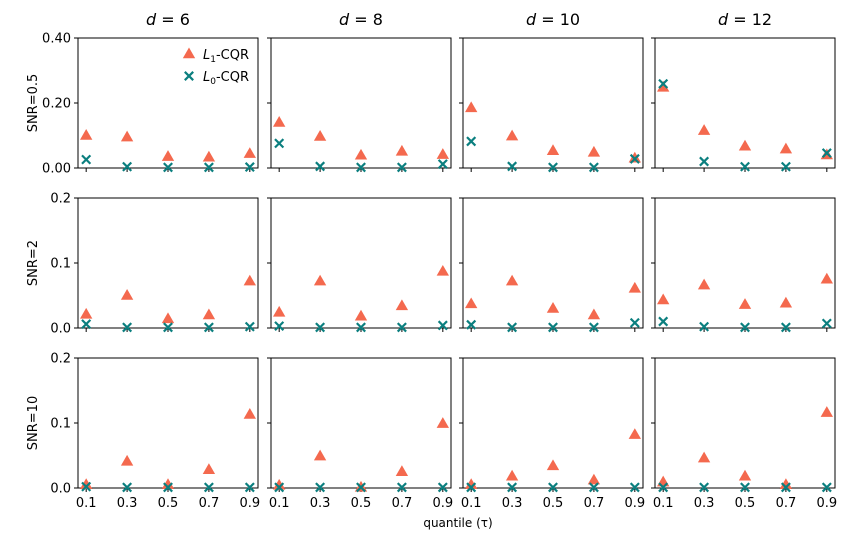 Image resolution: width=855 pixels, height=534 pixels. What do you see at coordinates (189, 76) in the screenshot?
I see `legend-marker-l0-cqr` at bounding box center [189, 76].